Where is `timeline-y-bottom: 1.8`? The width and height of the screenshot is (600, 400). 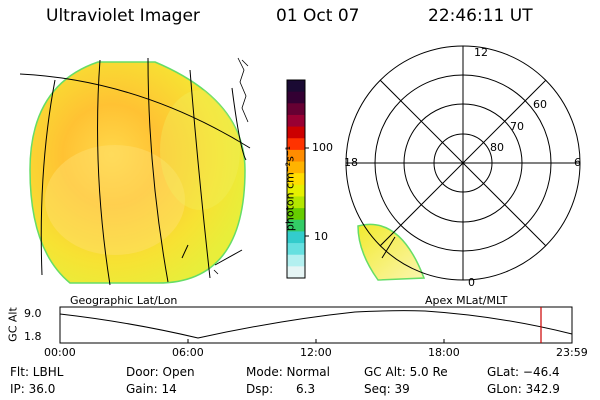
timeline-y-bottom: 1.8 is located at coordinates (33, 336).